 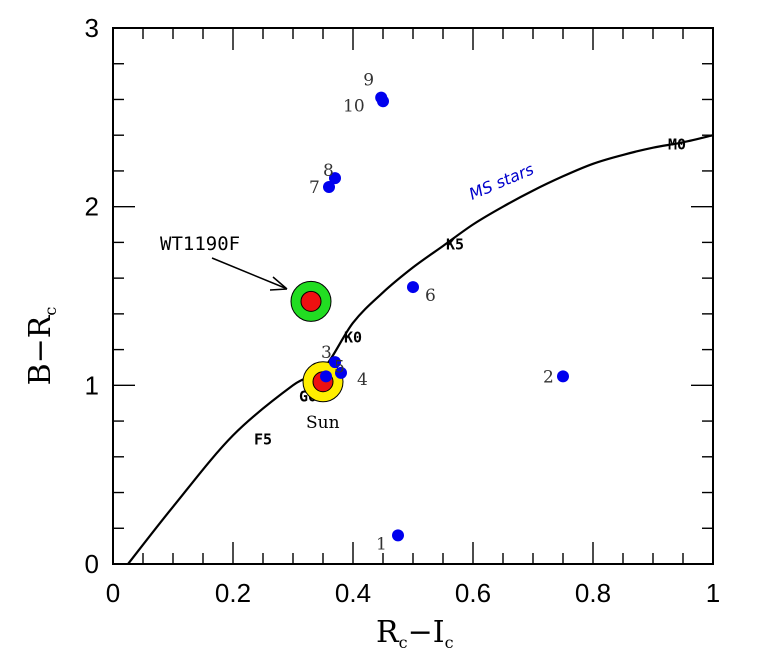 I want to click on point-label: 2, so click(x=548, y=377).